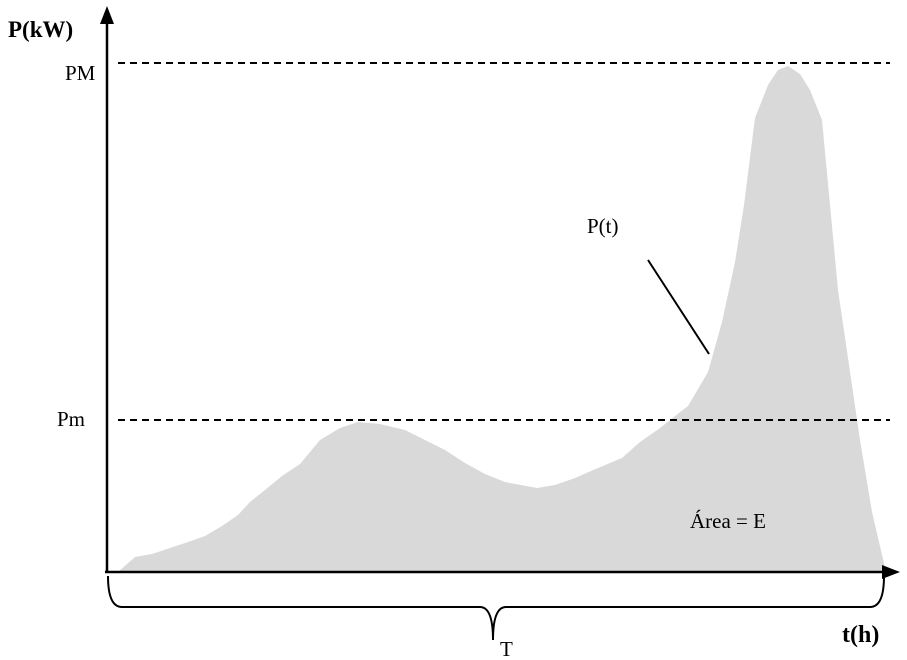  What do you see at coordinates (40, 29) in the screenshot?
I see `y-axis-label: P(kW)` at bounding box center [40, 29].